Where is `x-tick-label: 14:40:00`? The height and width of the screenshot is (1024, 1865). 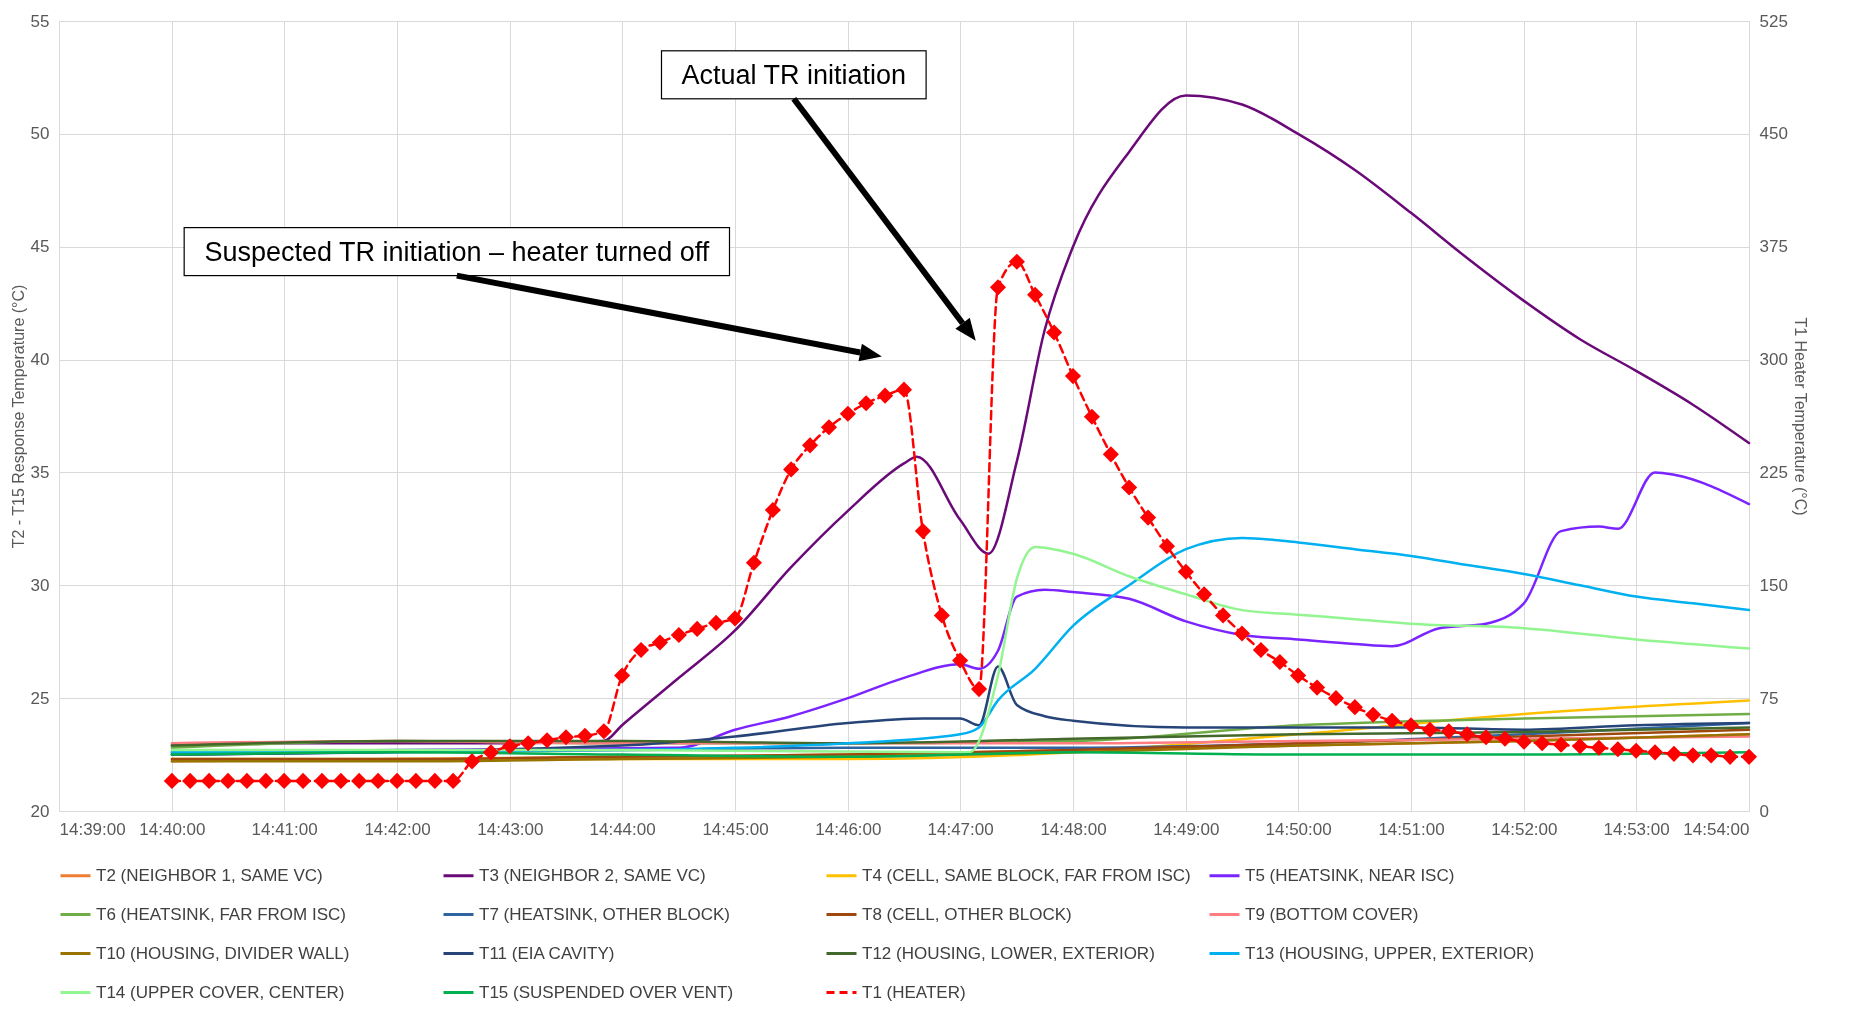 x-tick-label: 14:40:00 is located at coordinates (172, 829).